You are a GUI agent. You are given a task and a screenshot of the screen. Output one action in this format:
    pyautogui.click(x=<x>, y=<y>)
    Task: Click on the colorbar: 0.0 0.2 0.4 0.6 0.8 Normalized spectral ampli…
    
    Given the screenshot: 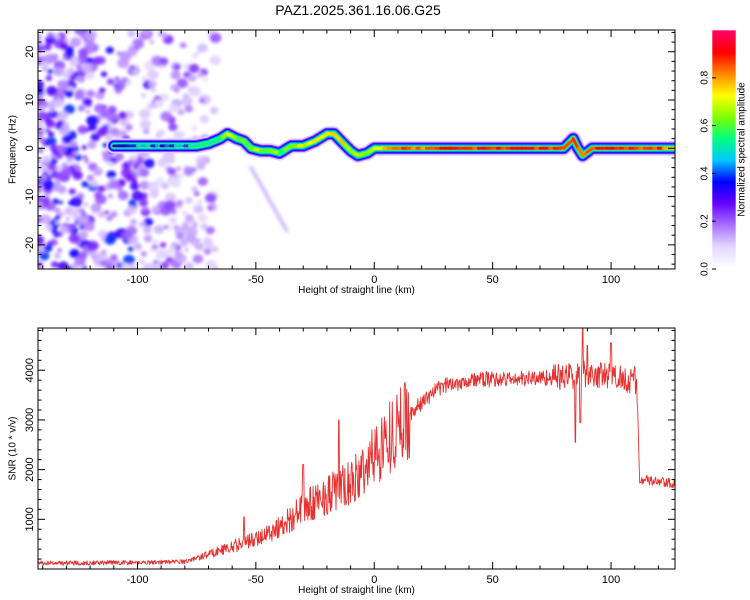 What is the action you would take?
    pyautogui.click(x=724, y=152)
    